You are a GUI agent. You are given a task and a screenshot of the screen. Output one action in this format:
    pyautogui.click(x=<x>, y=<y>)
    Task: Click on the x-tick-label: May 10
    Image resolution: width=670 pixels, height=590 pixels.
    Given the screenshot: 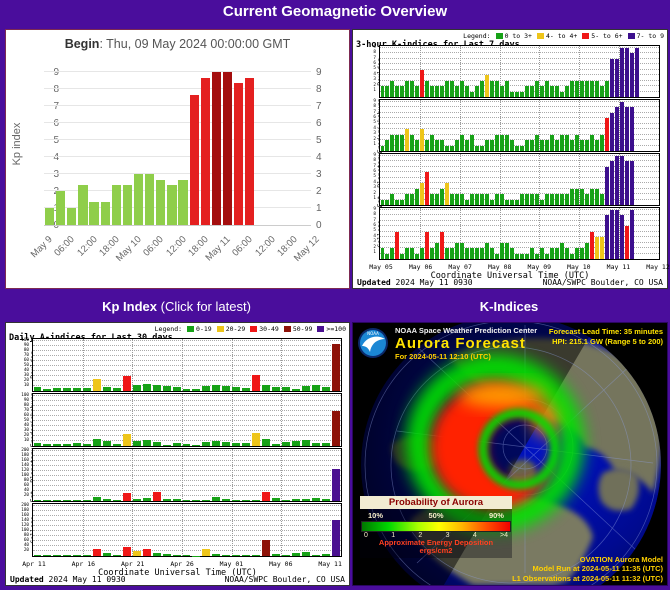 What is the action you would take?
    pyautogui.click(x=579, y=267)
    